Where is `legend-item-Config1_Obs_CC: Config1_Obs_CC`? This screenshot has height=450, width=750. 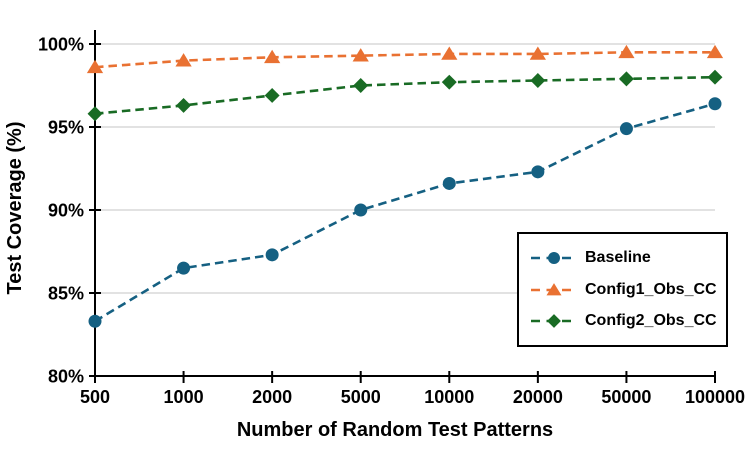
legend-item-Config1_Obs_CC: Config1_Obs_CC is located at coordinates (628, 290).